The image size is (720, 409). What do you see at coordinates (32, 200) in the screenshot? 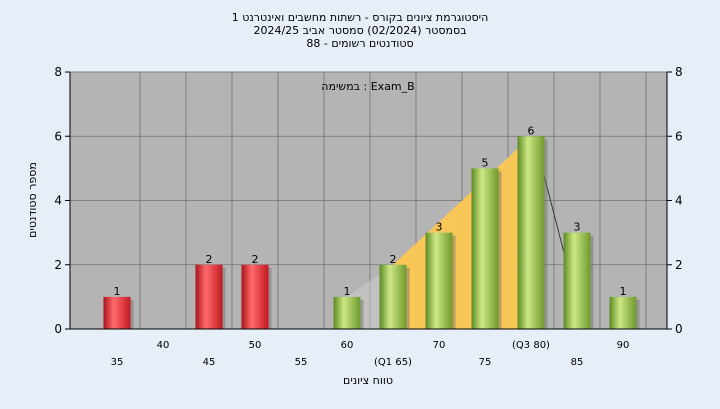
I see `y-axis-title: מספר סטודנטים` at bounding box center [32, 200].